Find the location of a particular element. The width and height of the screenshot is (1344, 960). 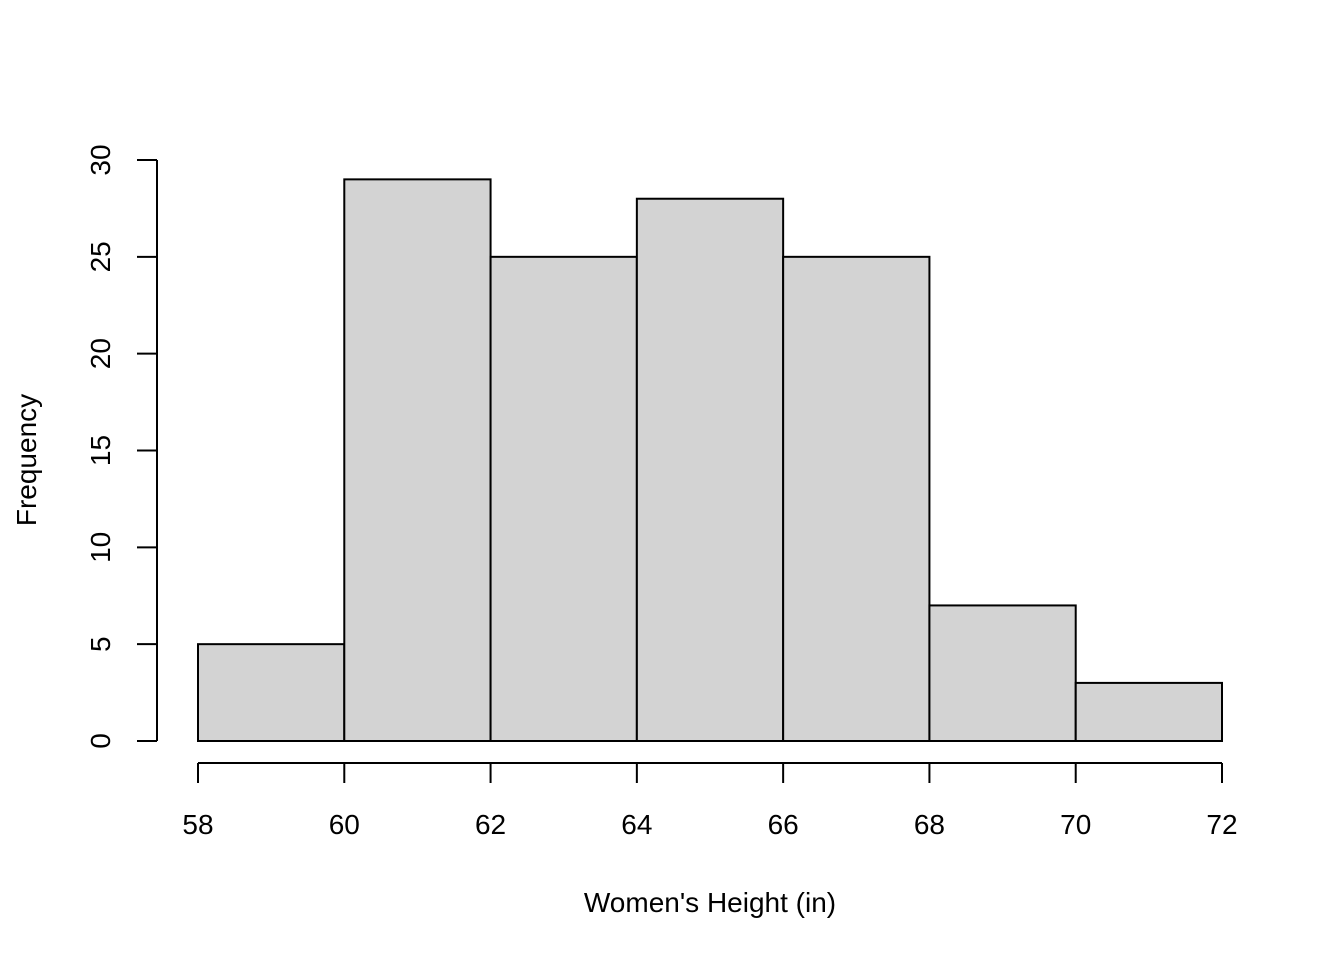

y-tick-label: 15 is located at coordinates (100, 450).